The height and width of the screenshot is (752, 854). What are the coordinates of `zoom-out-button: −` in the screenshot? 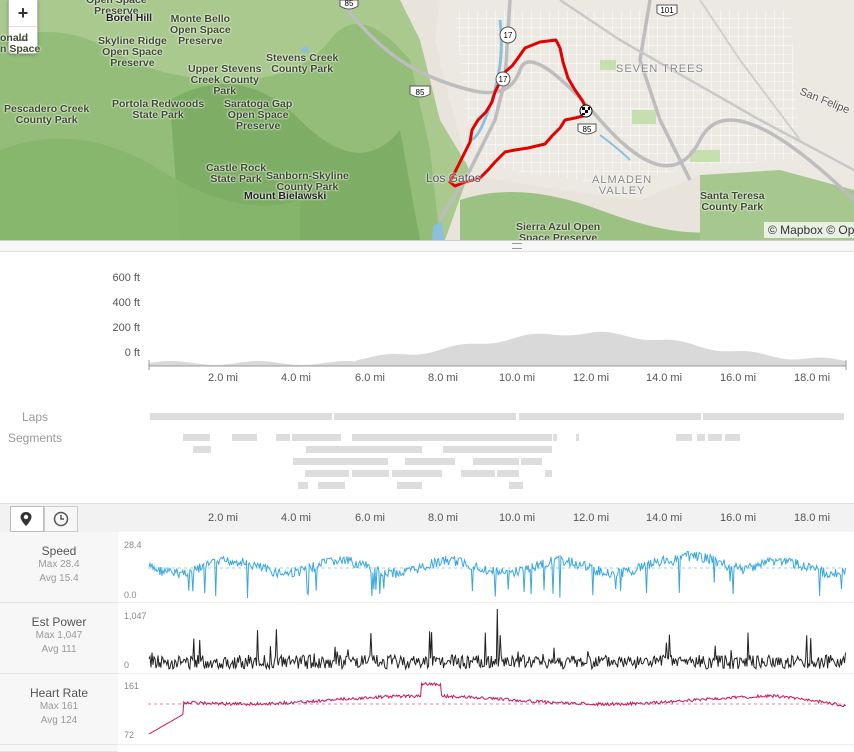 It's located at (23, 39).